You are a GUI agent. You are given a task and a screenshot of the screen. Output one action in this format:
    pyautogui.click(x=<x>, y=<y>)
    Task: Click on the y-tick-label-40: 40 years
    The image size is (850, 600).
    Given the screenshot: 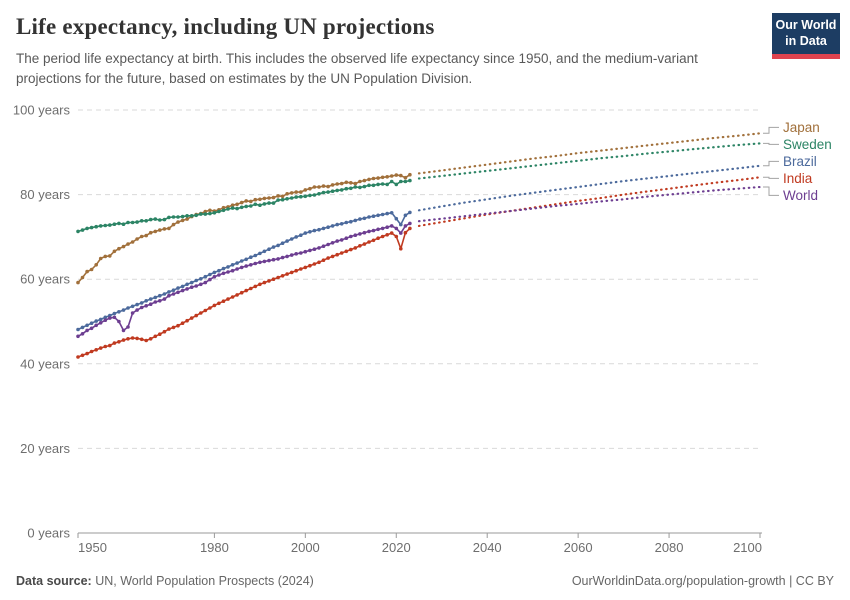 What is the action you would take?
    pyautogui.click(x=45, y=363)
    